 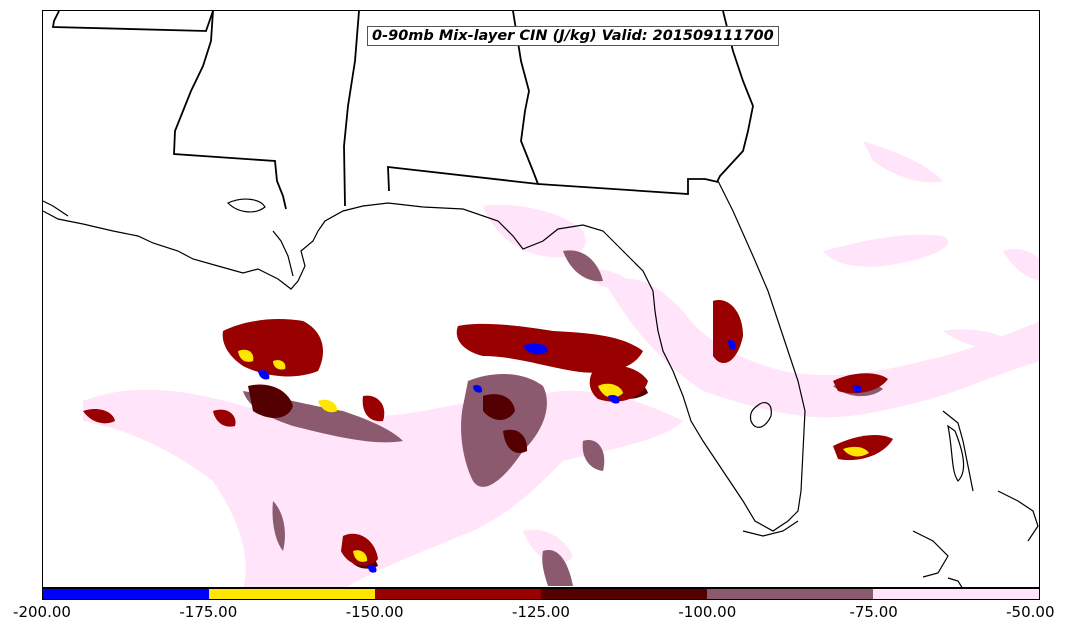 What do you see at coordinates (132, 21) in the screenshot?
I see `boundary-arkansas-louisiana` at bounding box center [132, 21].